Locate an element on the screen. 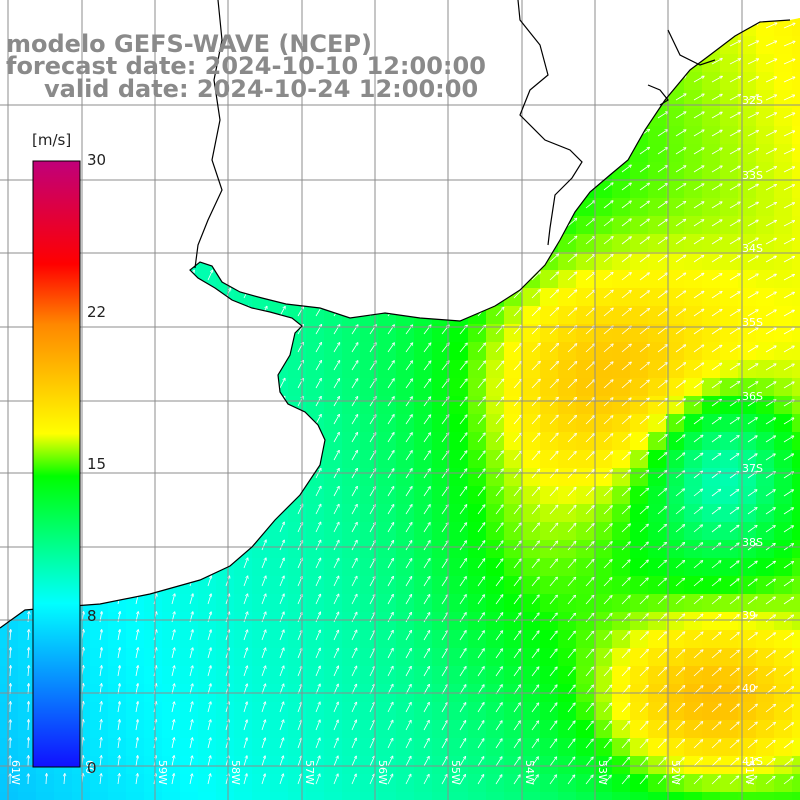  latitude-label: 38S is located at coordinates (752, 542).